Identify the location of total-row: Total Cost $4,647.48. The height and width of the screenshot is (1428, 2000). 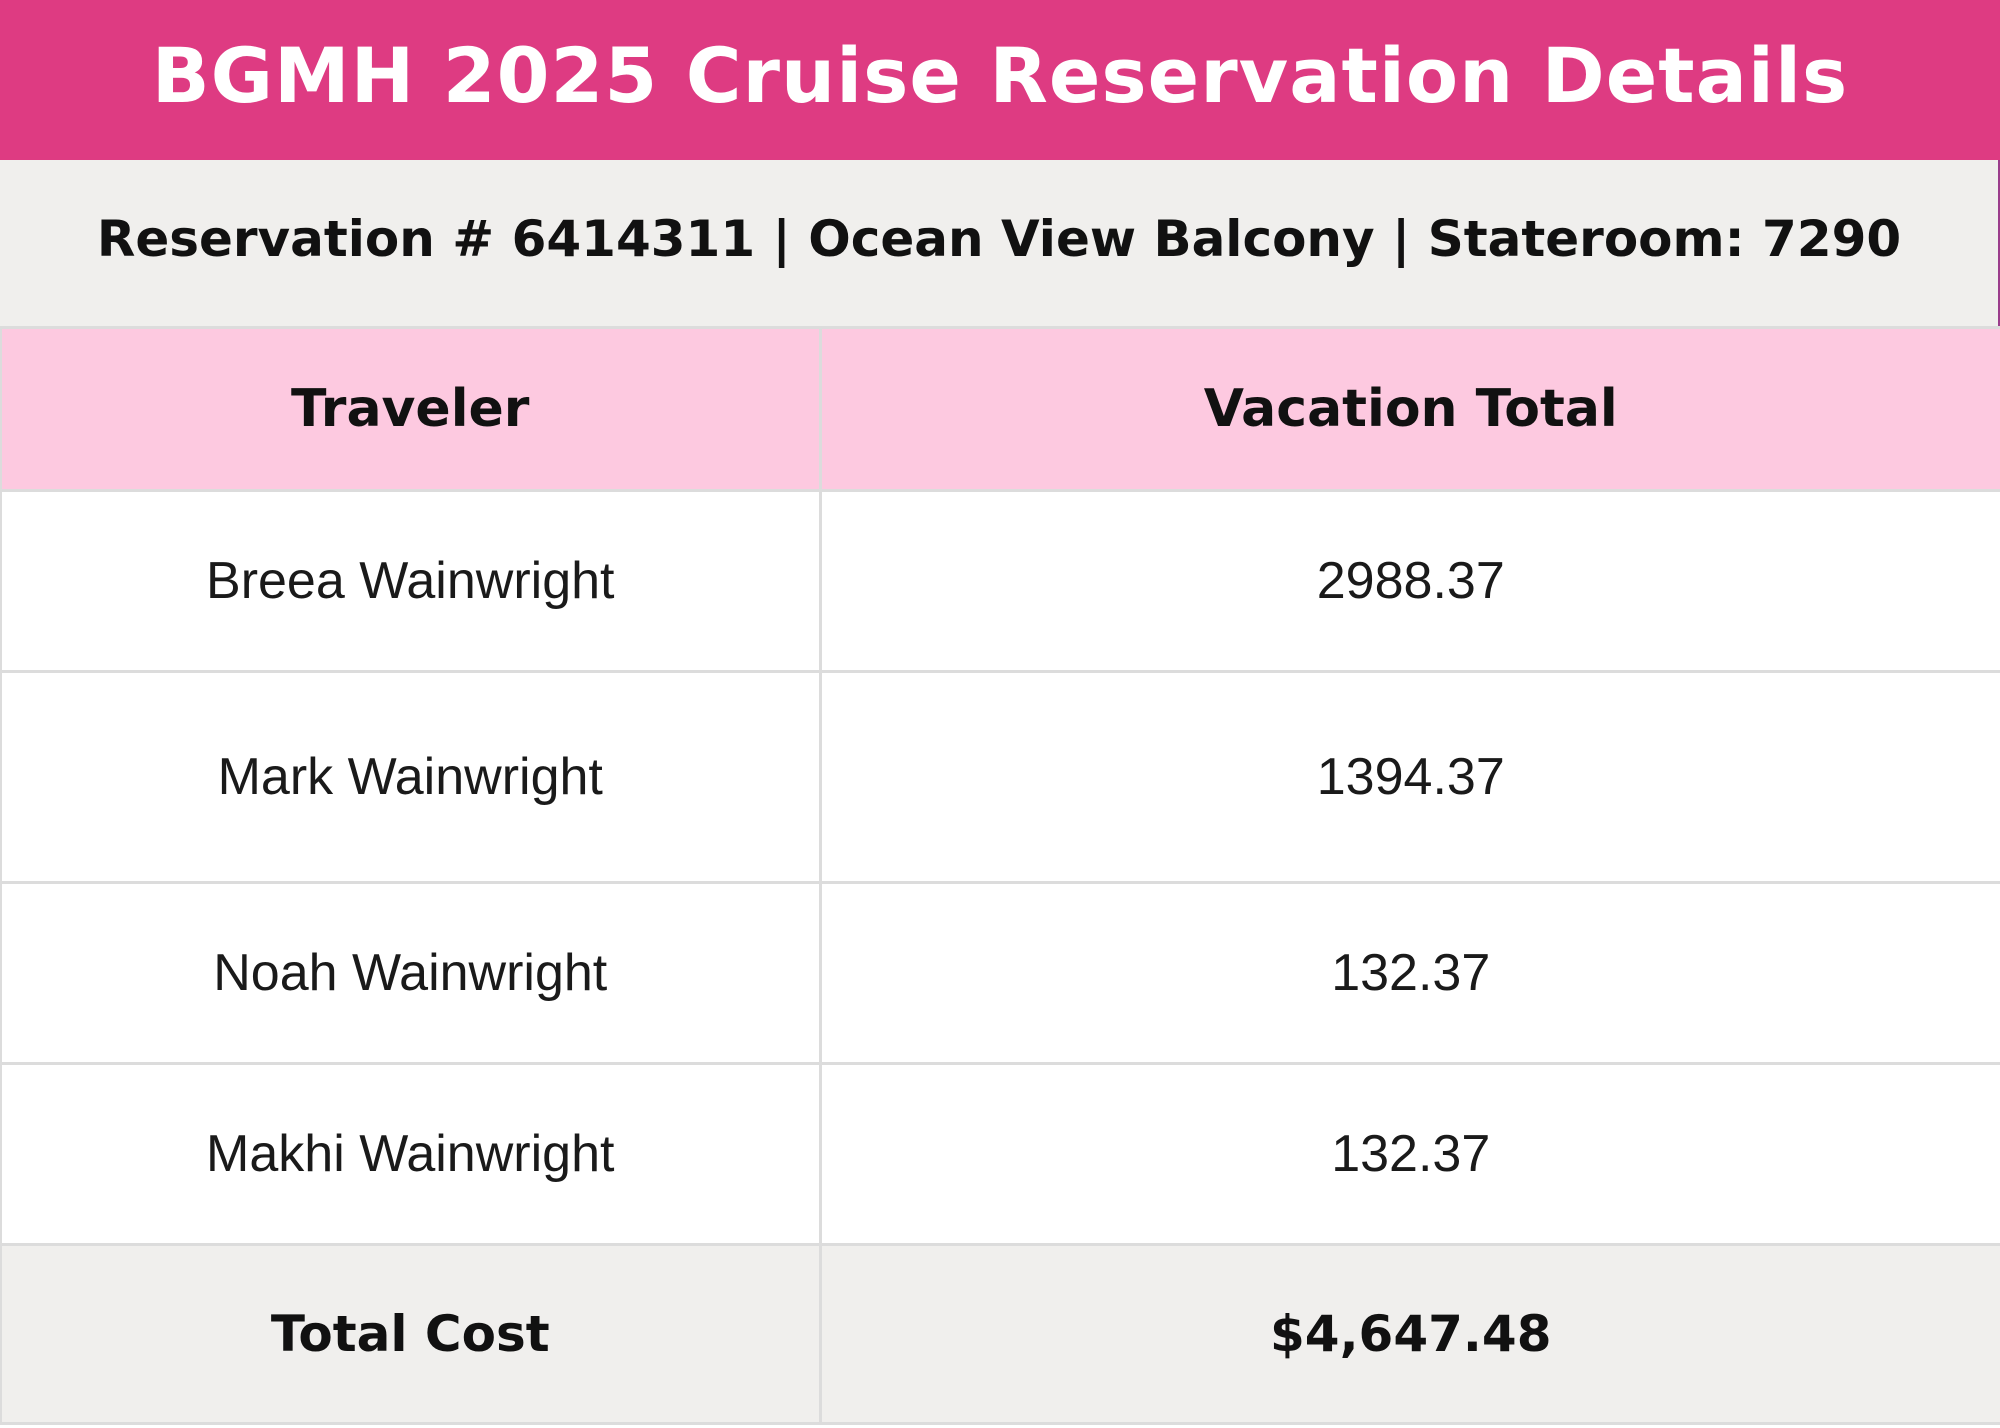
(1000, 1334).